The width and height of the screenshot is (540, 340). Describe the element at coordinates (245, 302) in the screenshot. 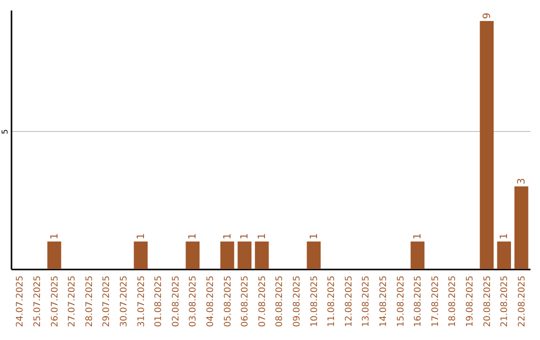

I see `x-tick-label: 06.08.2025` at that location.